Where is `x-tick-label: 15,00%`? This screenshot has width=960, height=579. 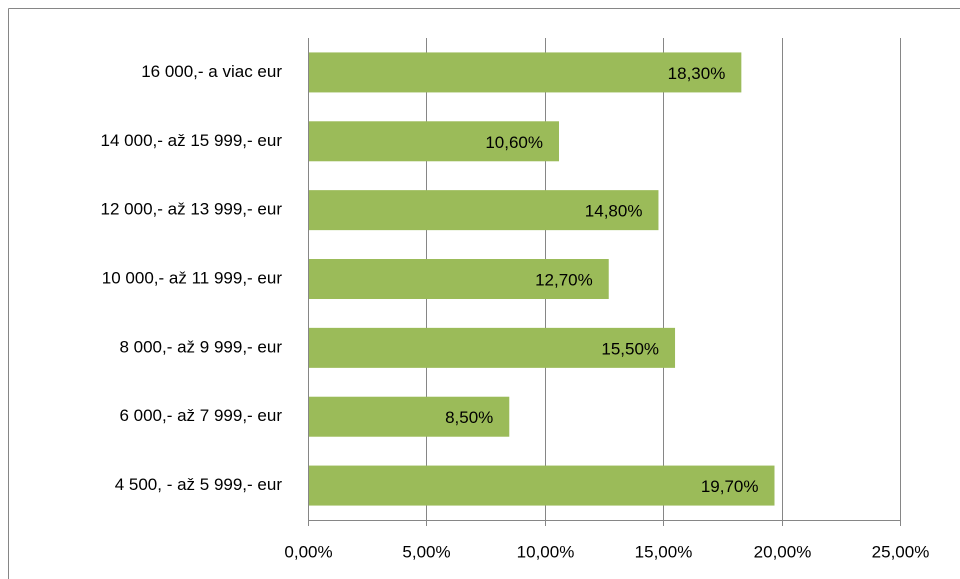 x-tick-label: 15,00% is located at coordinates (664, 551).